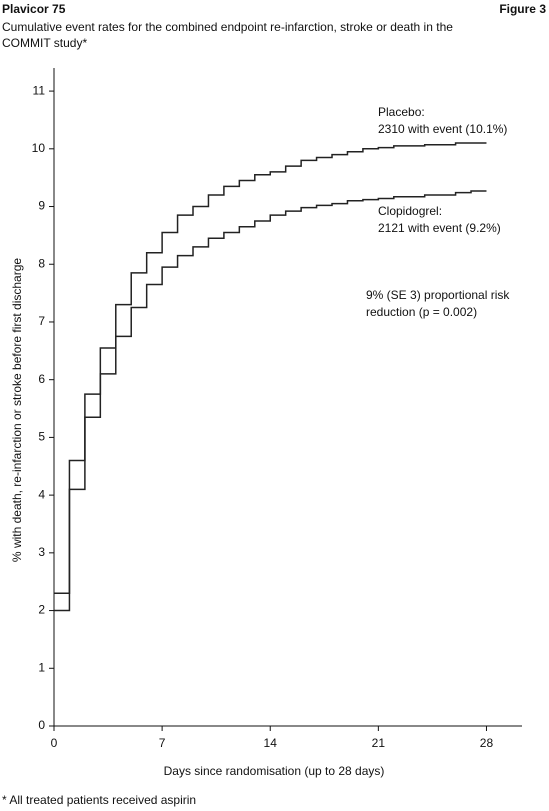 The height and width of the screenshot is (811, 549). I want to click on y-tick-label: 0, so click(41, 725).